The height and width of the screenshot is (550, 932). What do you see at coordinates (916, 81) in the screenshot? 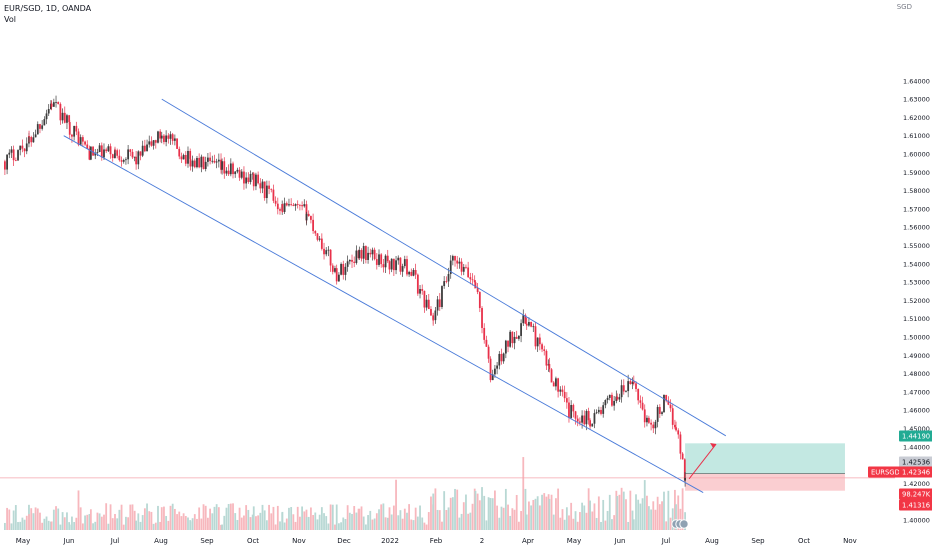
I see `price-tick-label: 1.64000` at bounding box center [916, 81].